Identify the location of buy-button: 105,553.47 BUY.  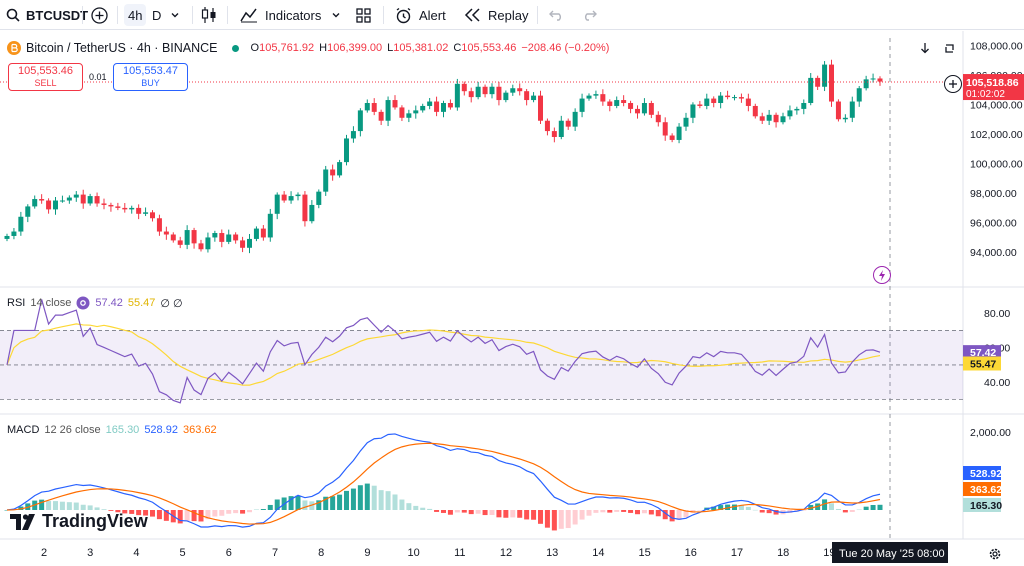
(150, 77).